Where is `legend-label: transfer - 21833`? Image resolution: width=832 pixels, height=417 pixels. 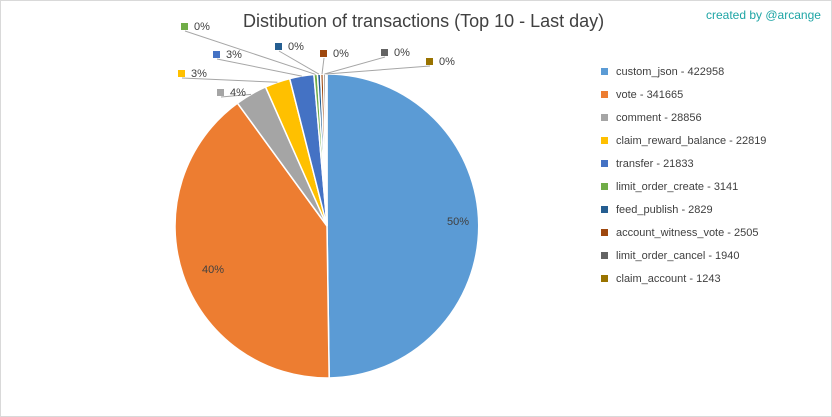
legend-label: transfer - 21833 is located at coordinates (655, 163).